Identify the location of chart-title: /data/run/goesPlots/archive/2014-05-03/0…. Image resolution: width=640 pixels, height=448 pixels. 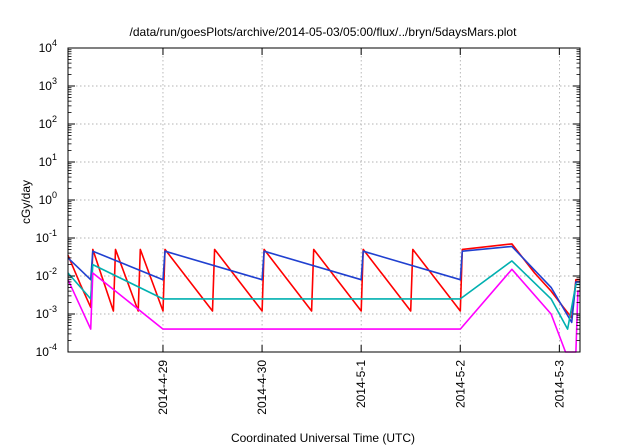
(324, 32).